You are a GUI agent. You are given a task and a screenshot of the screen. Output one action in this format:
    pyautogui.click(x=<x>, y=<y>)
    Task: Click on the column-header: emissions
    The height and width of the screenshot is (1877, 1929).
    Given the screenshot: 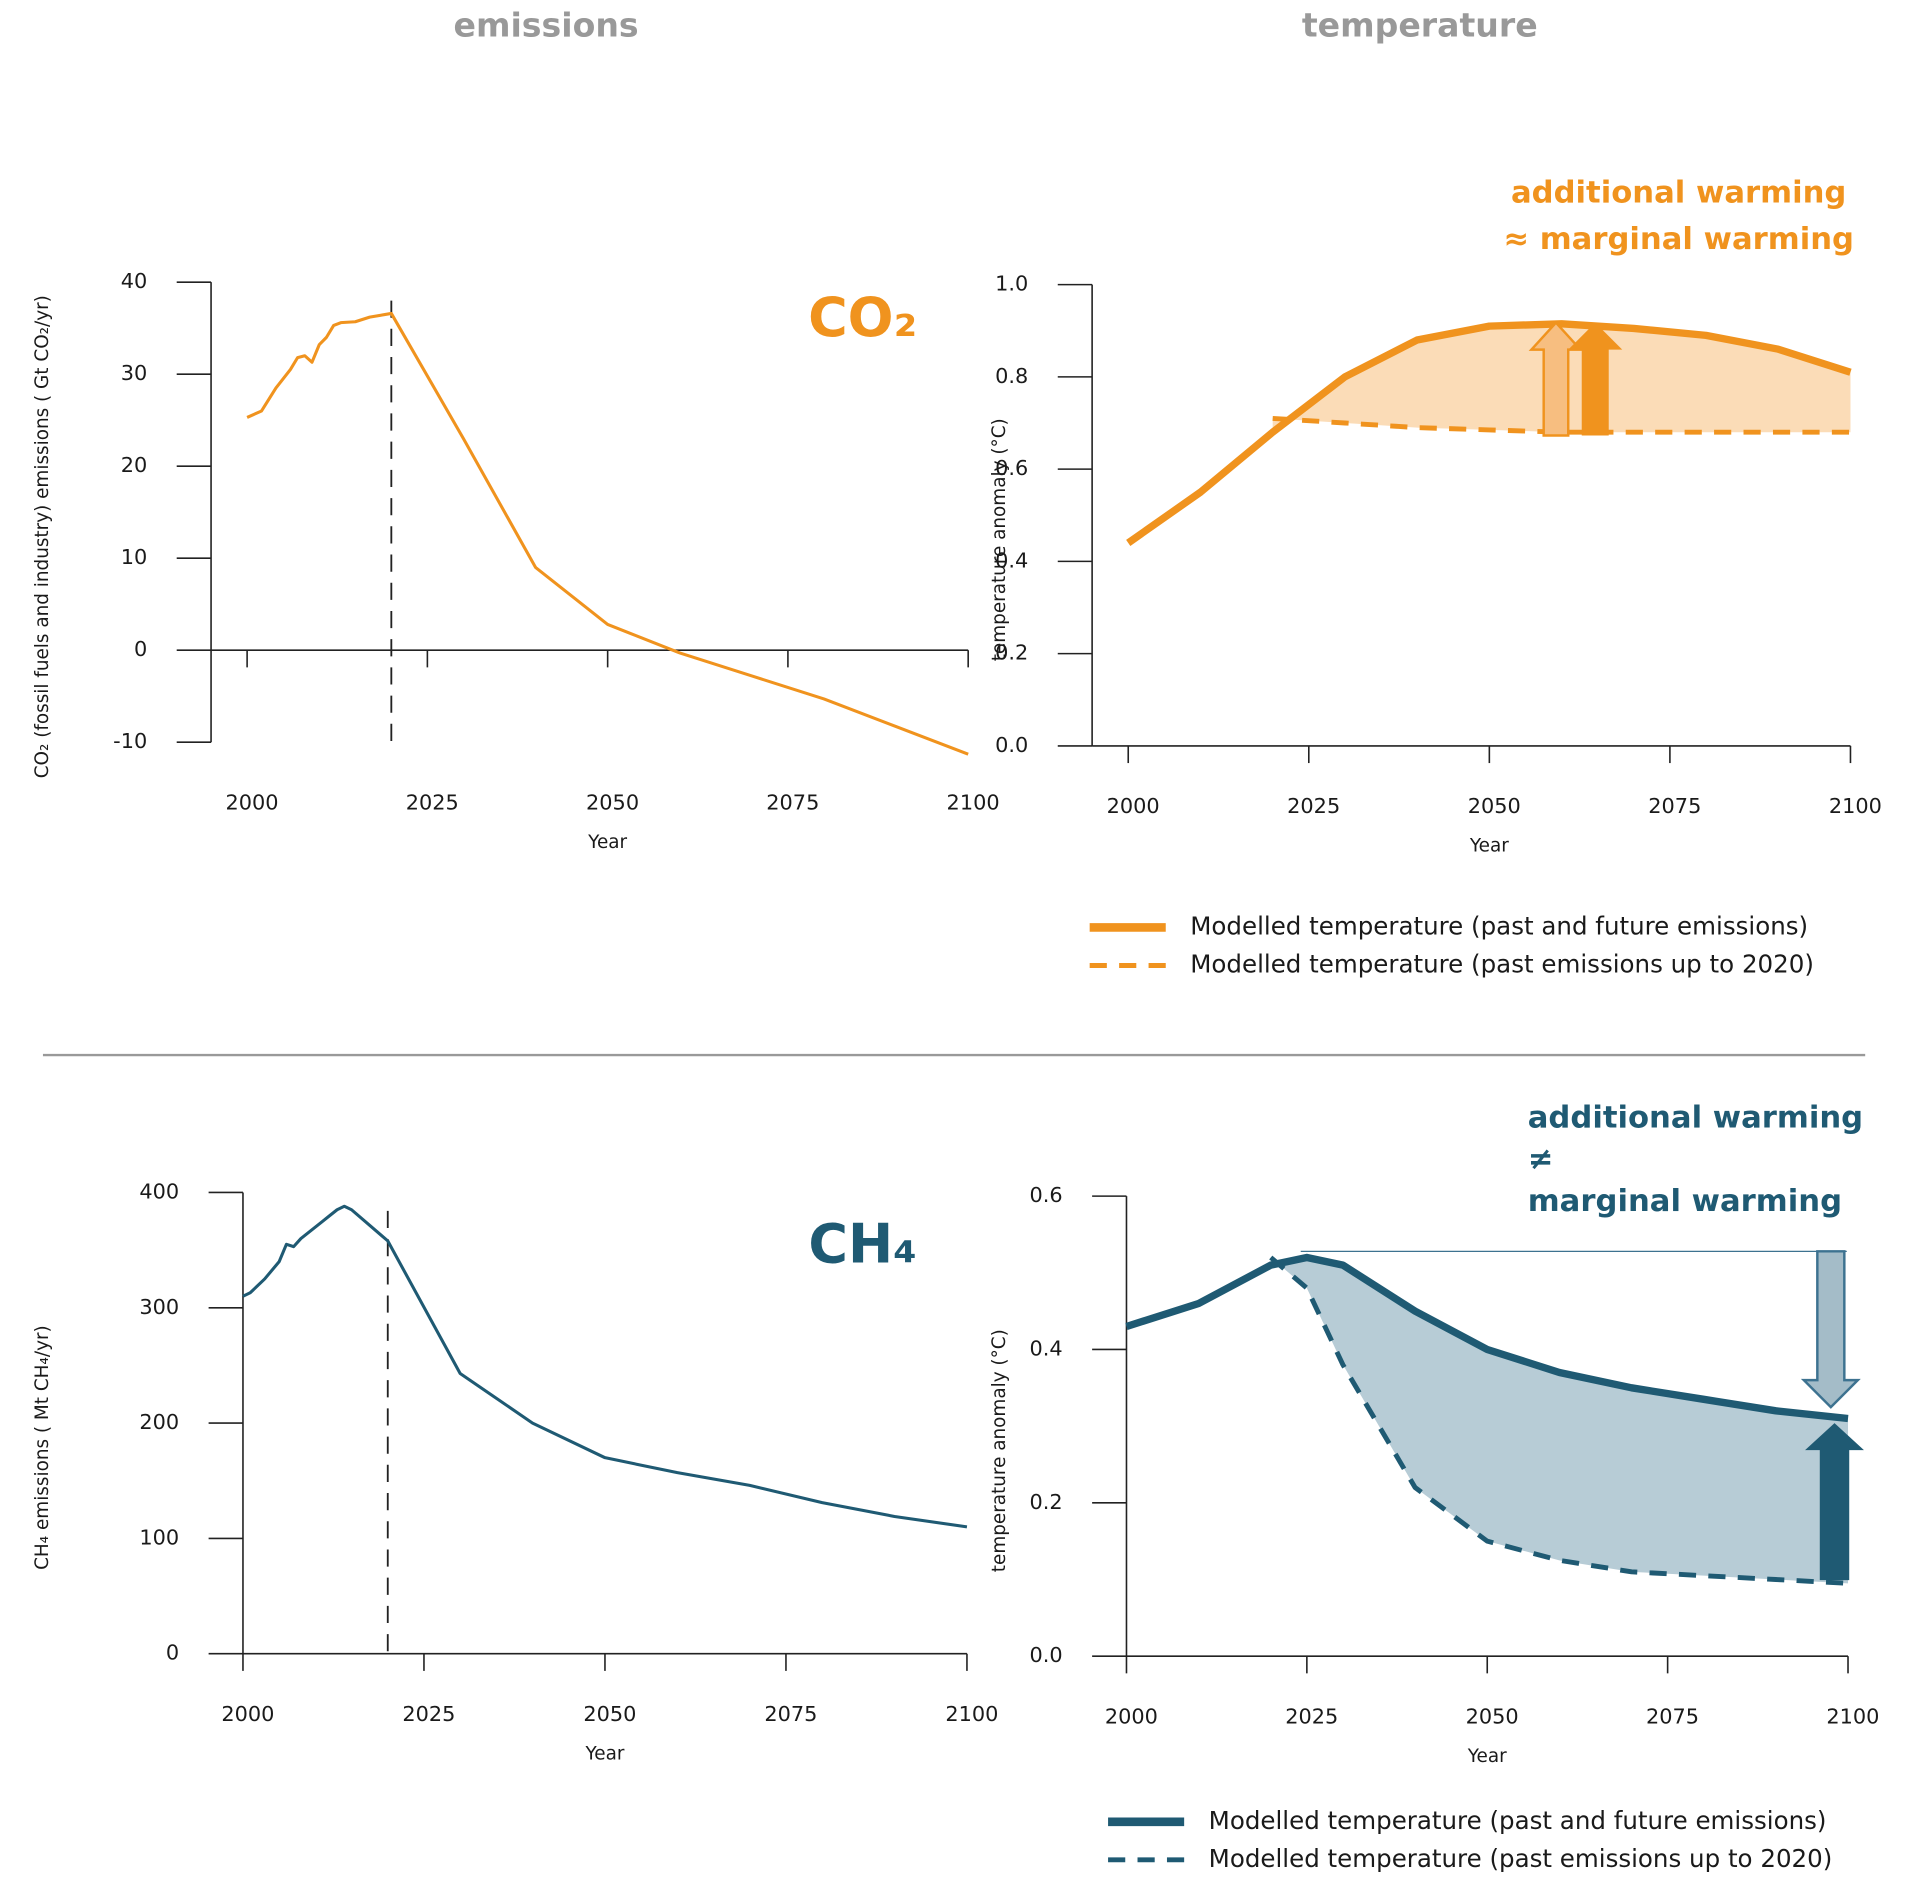 What is the action you would take?
    pyautogui.click(x=546, y=24)
    